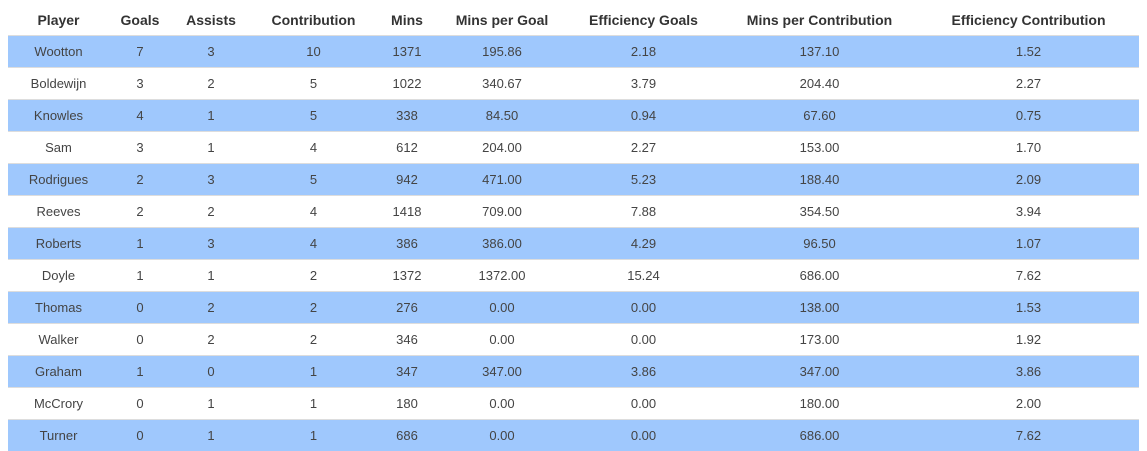  Describe the element at coordinates (140, 116) in the screenshot. I see `cell-goals: 4` at that location.